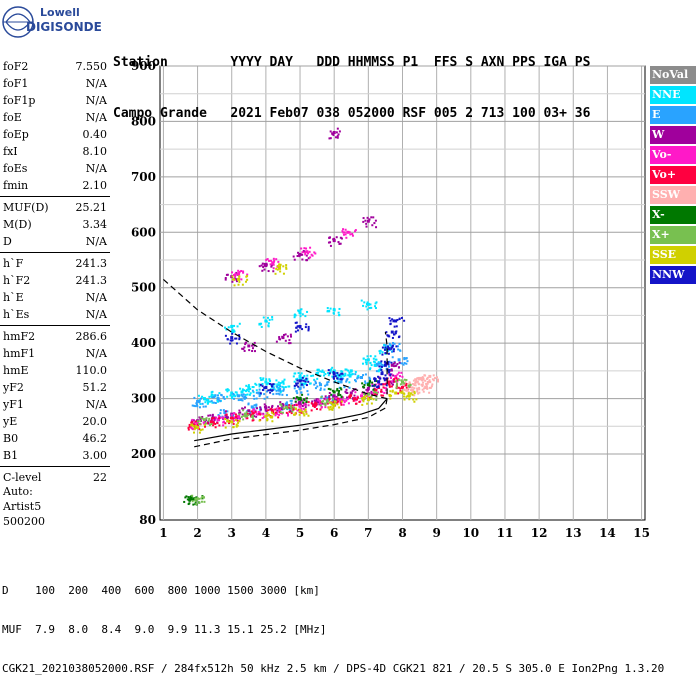 The image size is (700, 688). I want to click on legend-item-x-: X+, so click(673, 235).